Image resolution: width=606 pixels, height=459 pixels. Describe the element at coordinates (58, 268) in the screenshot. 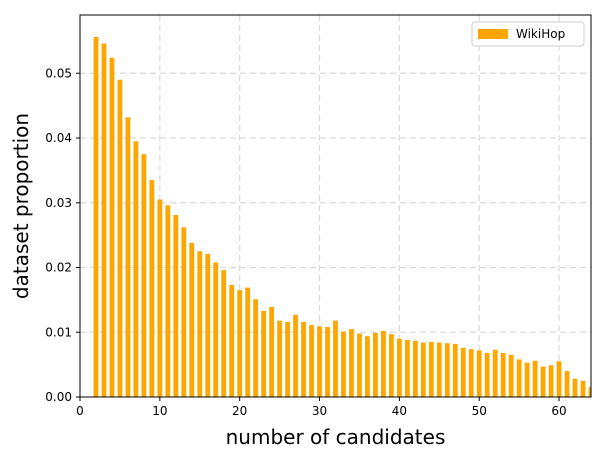

I see `y-tick-label: 0.02` at that location.